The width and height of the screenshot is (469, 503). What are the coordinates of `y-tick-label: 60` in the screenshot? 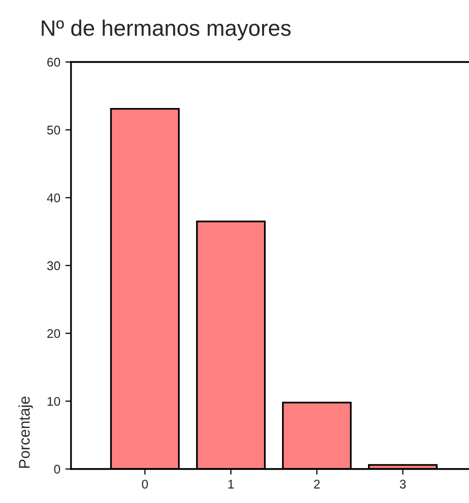 It's located at (53, 62).